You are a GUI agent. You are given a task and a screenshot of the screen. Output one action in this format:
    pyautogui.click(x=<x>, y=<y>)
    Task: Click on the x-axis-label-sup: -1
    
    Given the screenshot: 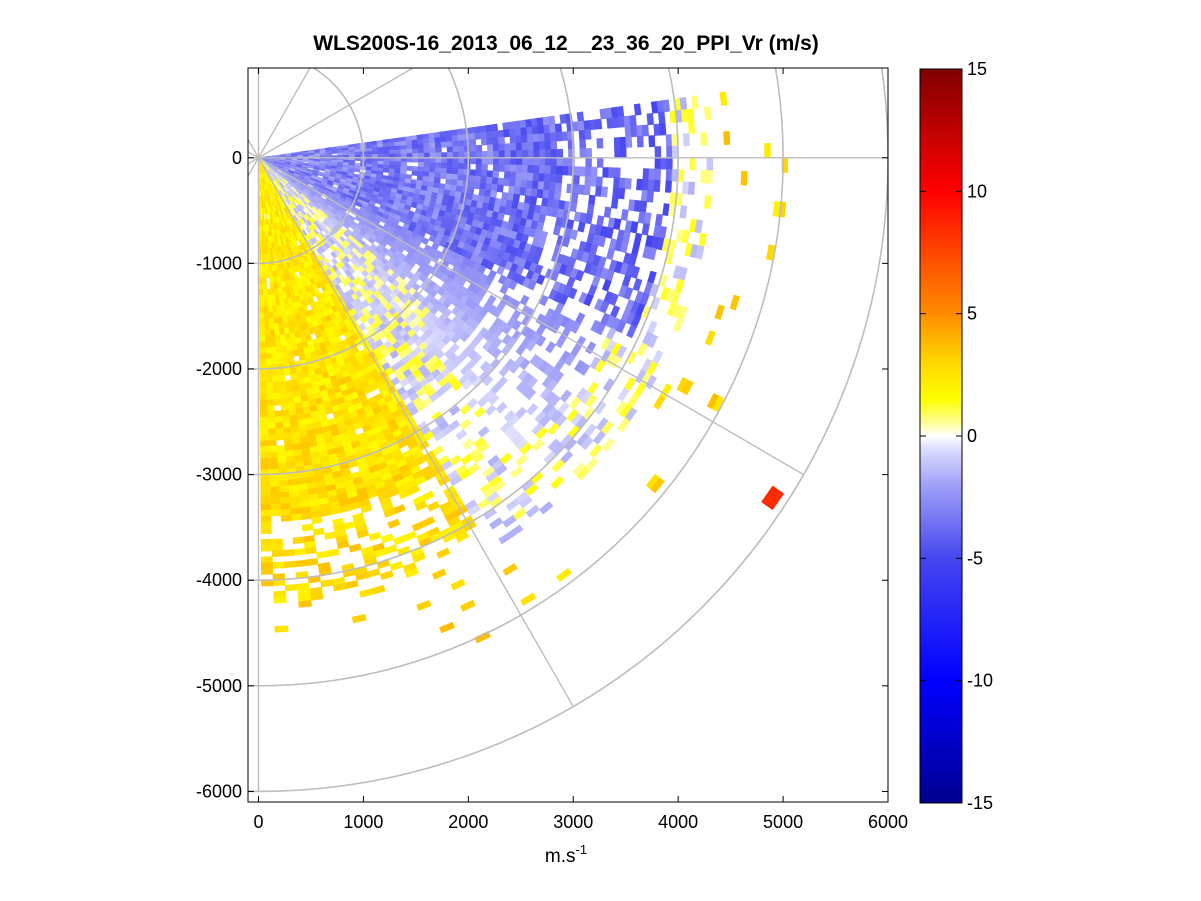 What is the action you would take?
    pyautogui.click(x=582, y=849)
    